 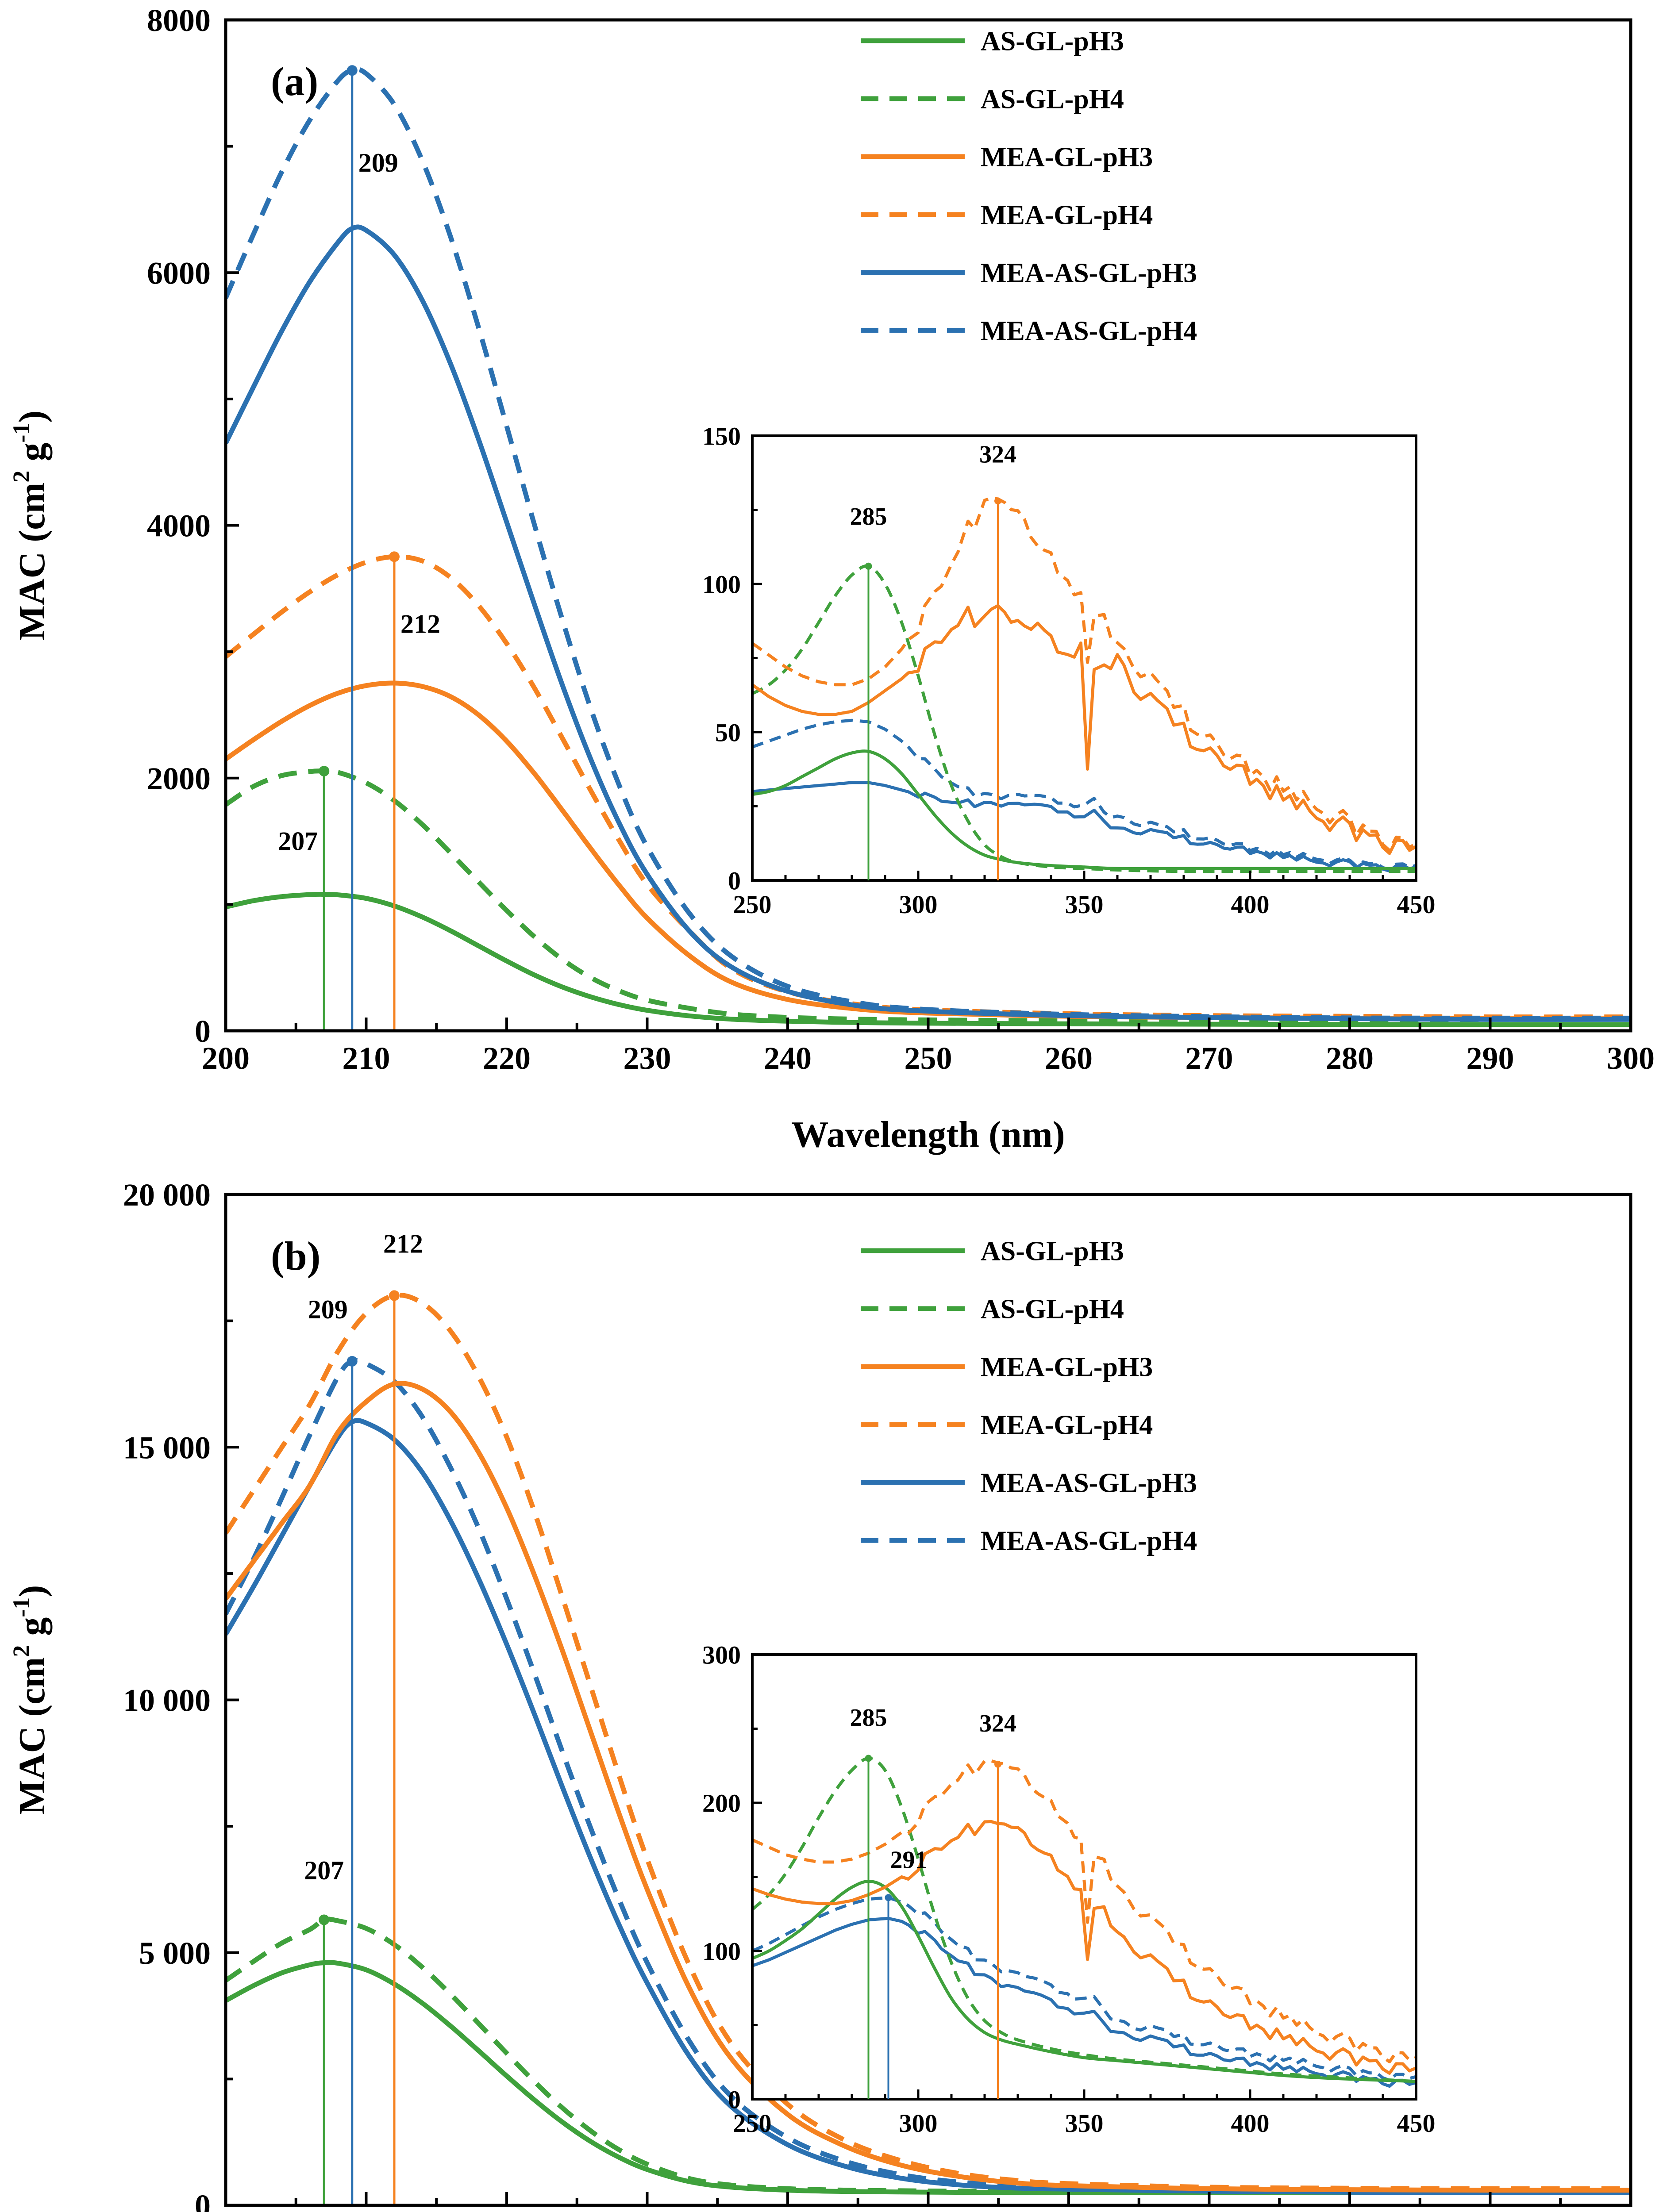 What do you see at coordinates (167, 1447) in the screenshot?
I see `y-tick-label: 15 000` at bounding box center [167, 1447].